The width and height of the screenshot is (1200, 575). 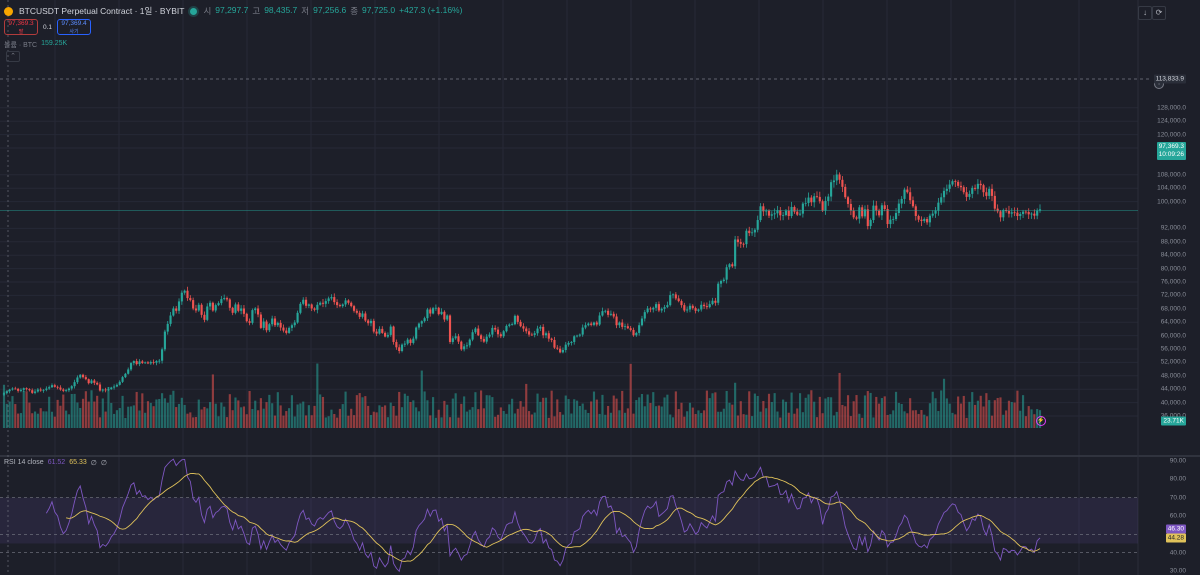 What do you see at coordinates (102, 11) in the screenshot?
I see `symbol-title: BTCUSDT Perpetual Contract · 1일 · BYBIT` at bounding box center [102, 11].